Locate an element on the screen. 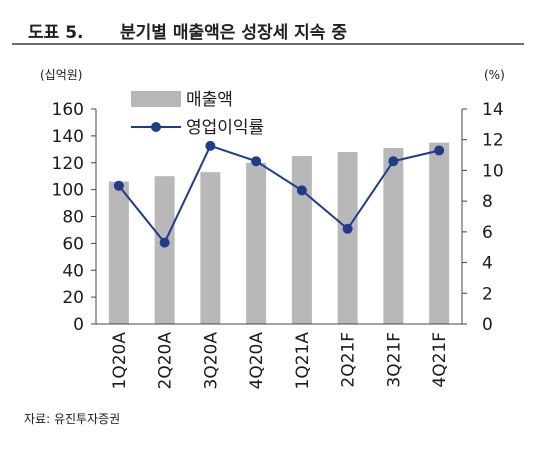 The image size is (536, 455). line-point-4Q21F is located at coordinates (439, 150).